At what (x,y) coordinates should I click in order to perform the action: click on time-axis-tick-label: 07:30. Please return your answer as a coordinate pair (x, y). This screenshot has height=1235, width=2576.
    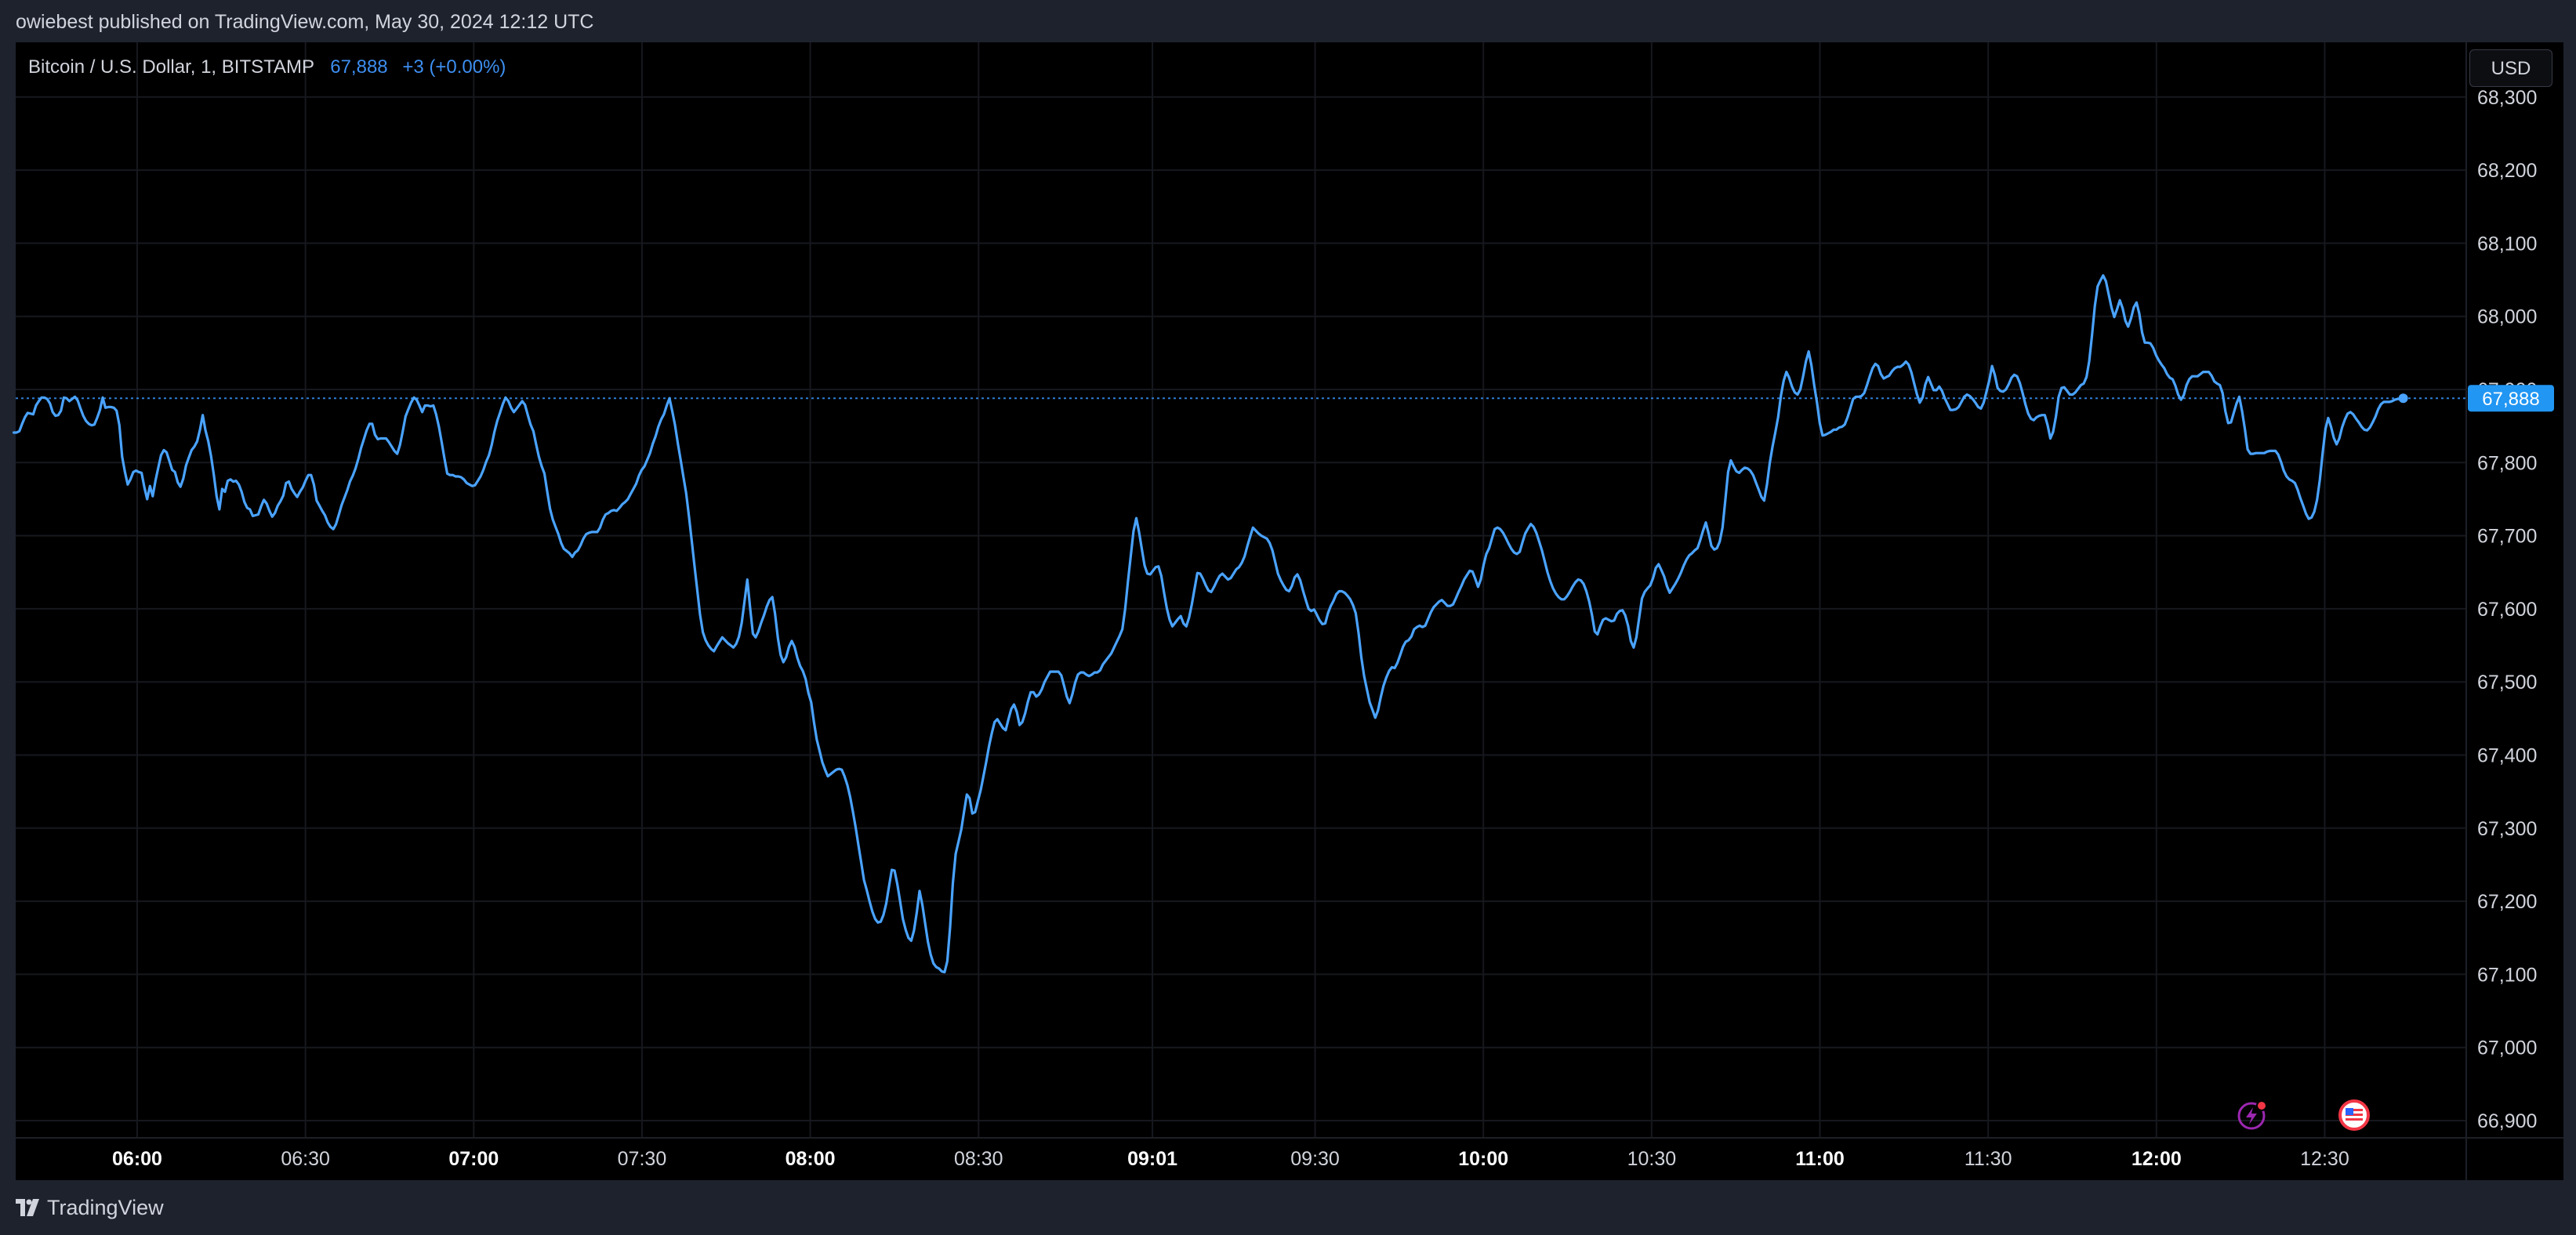
    Looking at the image, I should click on (643, 1159).